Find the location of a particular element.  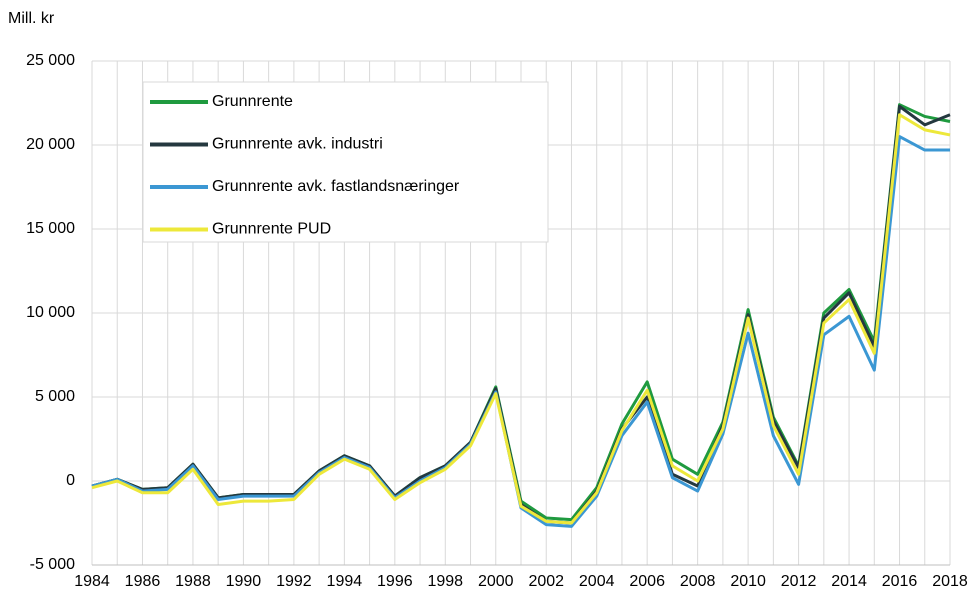

x-tick-label: 1996 is located at coordinates (395, 581).